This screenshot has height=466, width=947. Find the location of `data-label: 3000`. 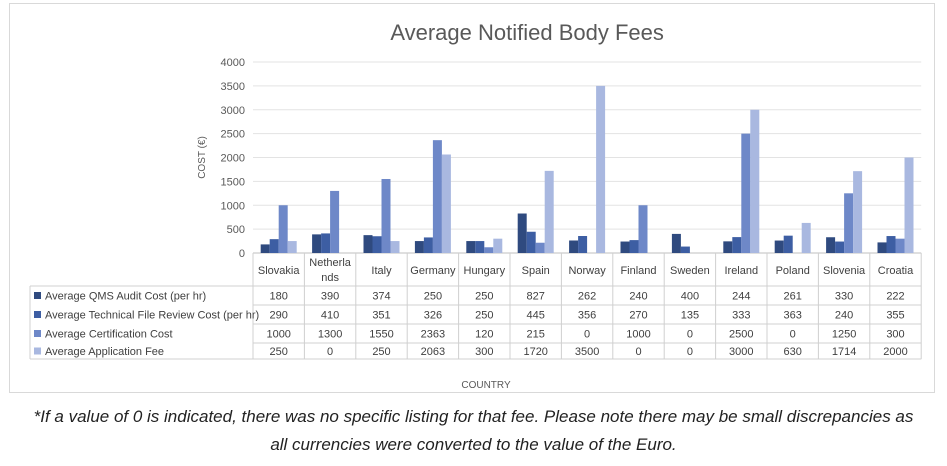

data-label: 3000 is located at coordinates (741, 352).